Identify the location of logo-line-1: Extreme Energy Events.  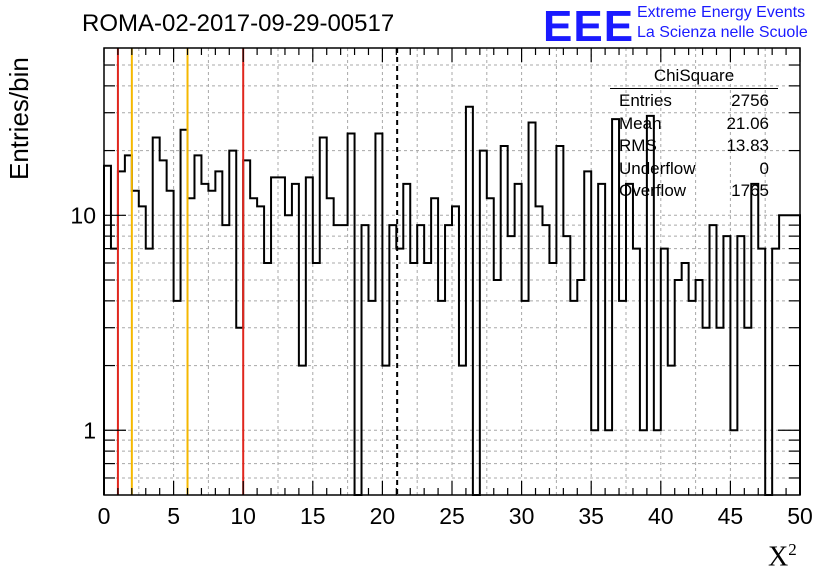
(721, 12).